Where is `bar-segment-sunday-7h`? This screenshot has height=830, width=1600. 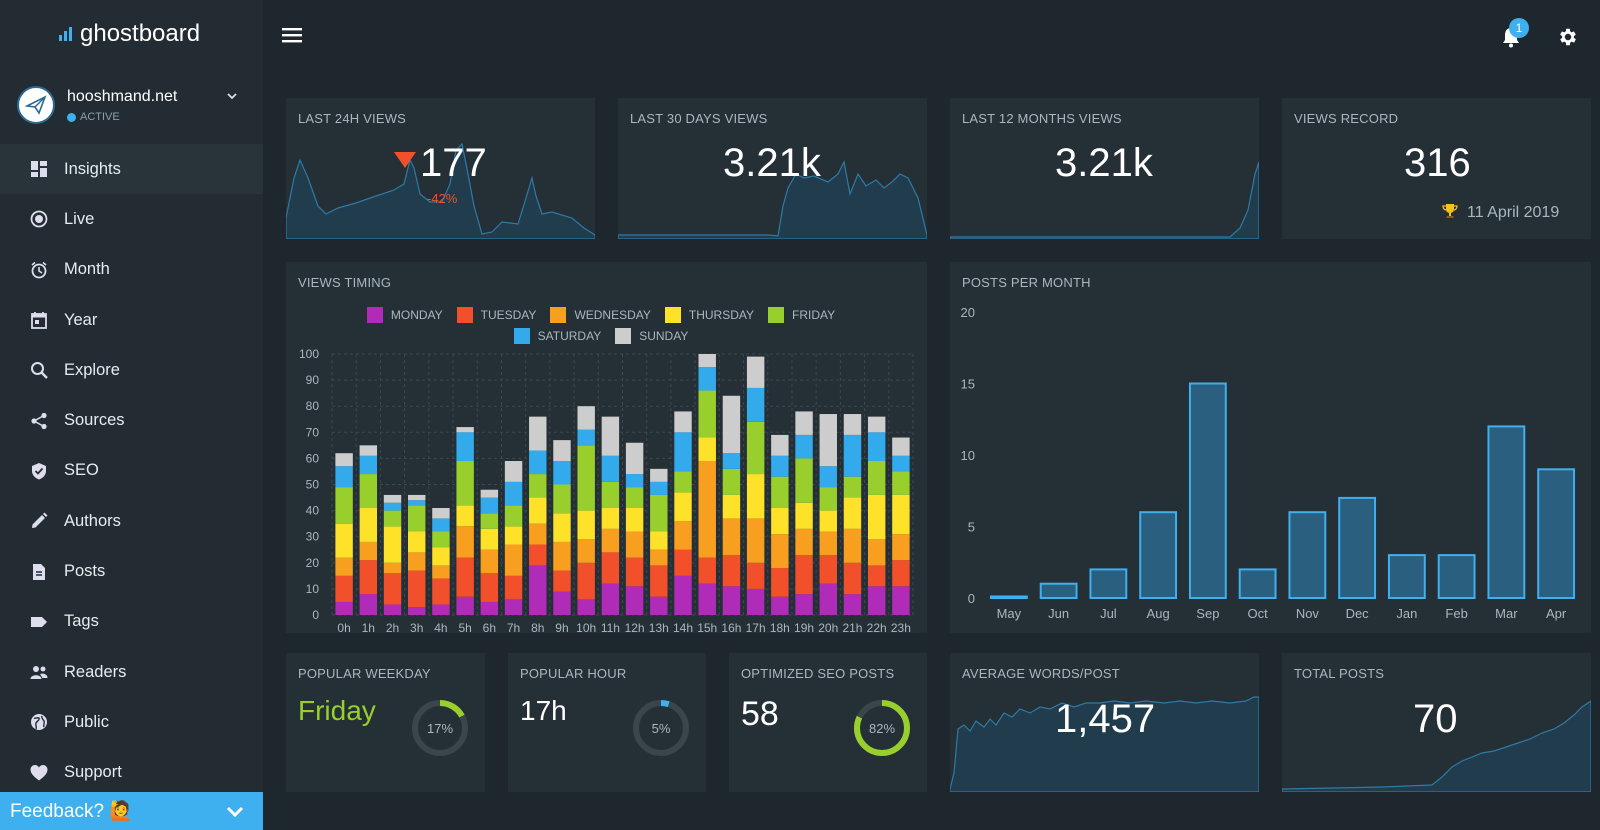
bar-segment-sunday-7h is located at coordinates (513, 471).